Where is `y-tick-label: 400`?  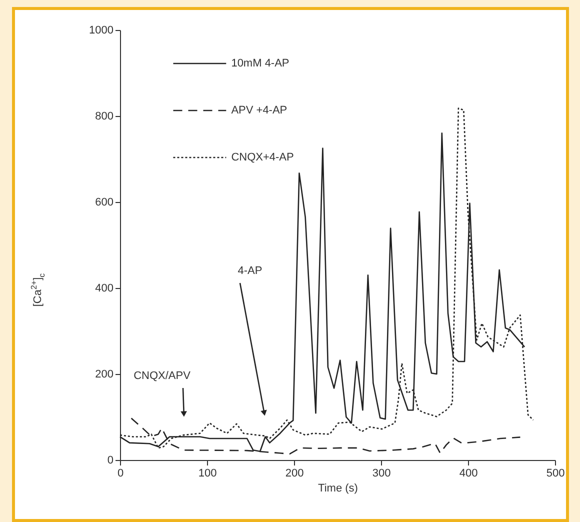 y-tick-label: 400 is located at coordinates (104, 288).